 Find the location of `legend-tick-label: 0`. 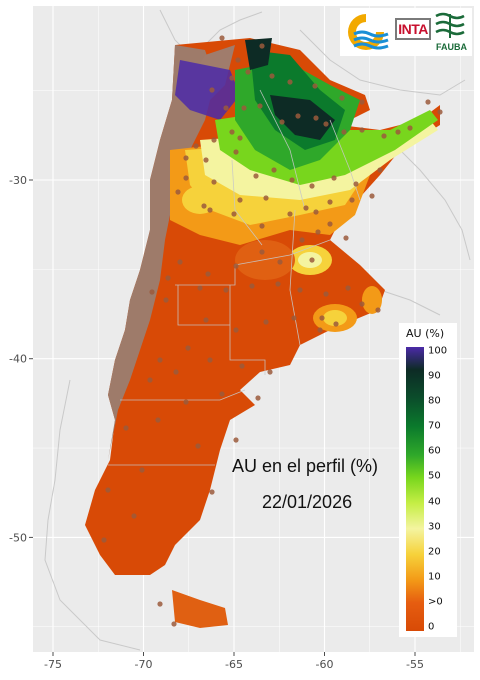

legend-tick-label: 0 is located at coordinates (431, 627).